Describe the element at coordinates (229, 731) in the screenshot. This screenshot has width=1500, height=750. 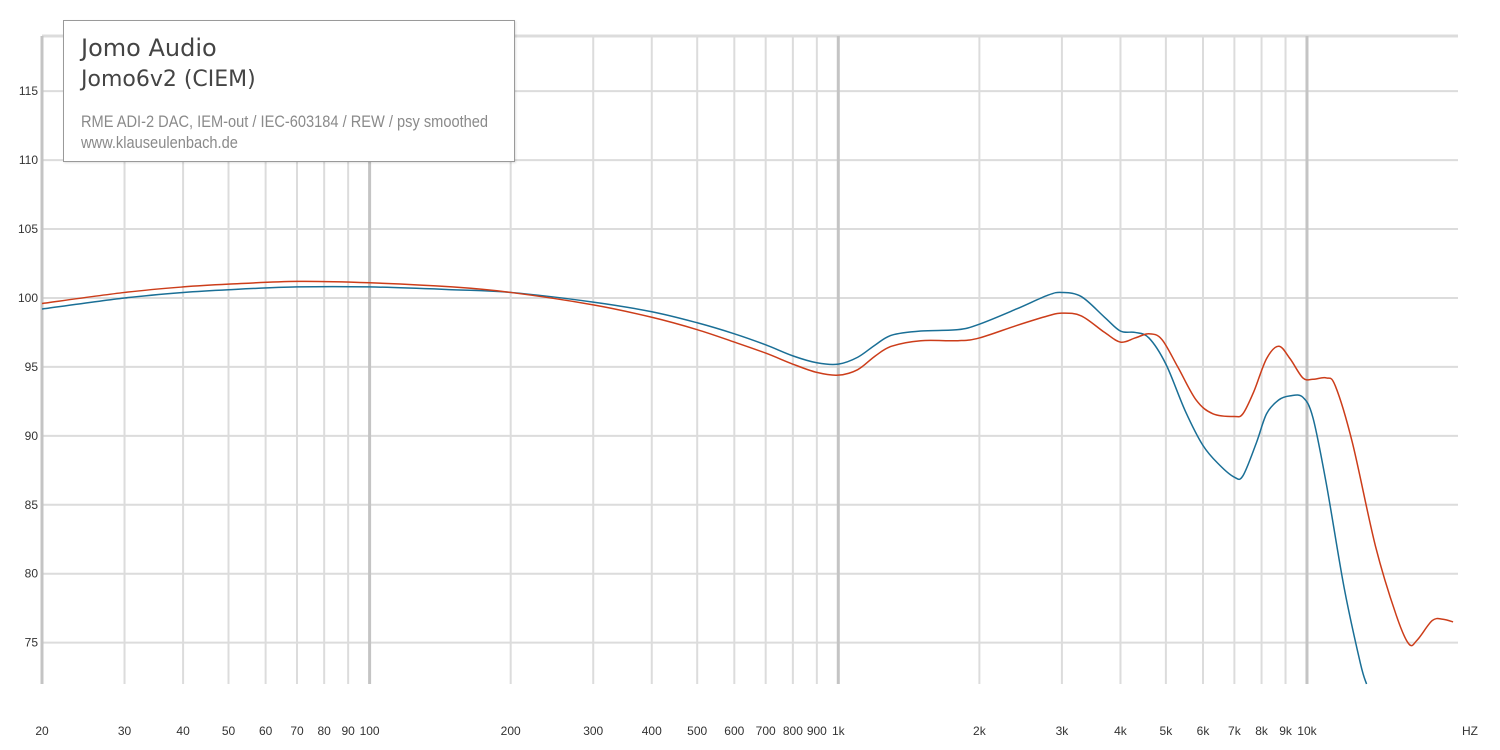
I see `x-tick-label: 50` at that location.